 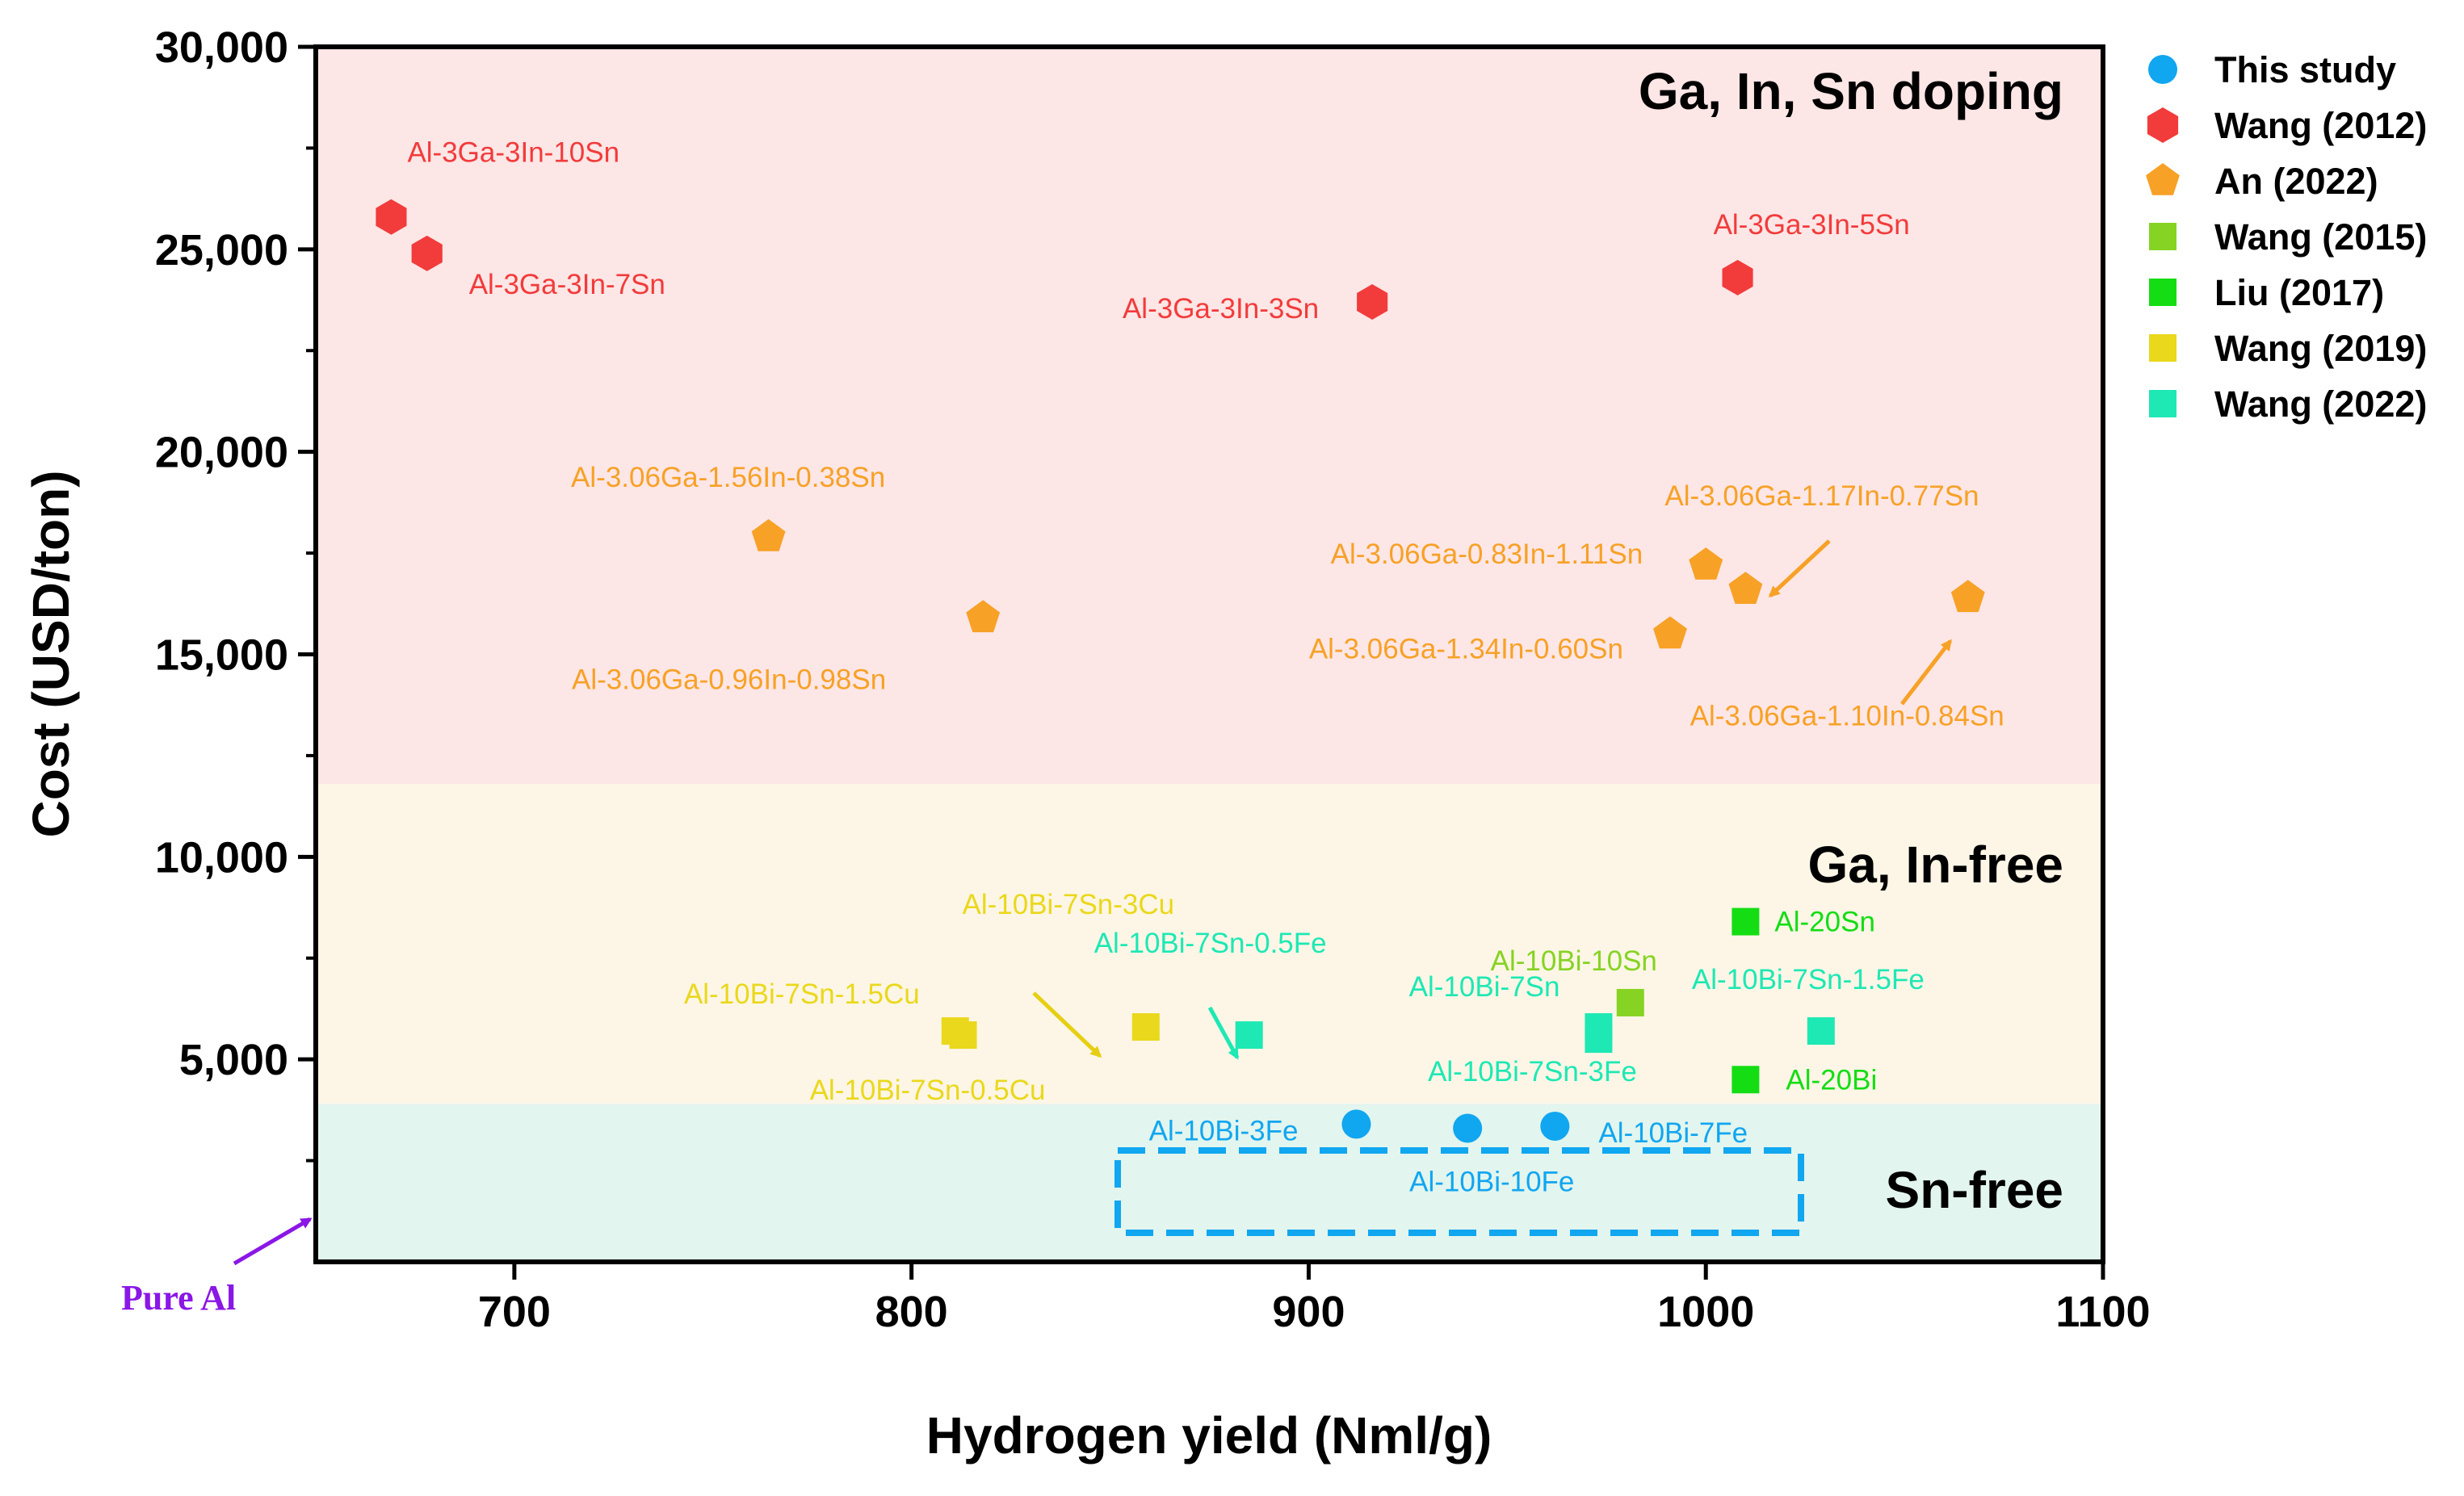 I want to click on point-al-10bi-10sn, so click(x=1630, y=1002).